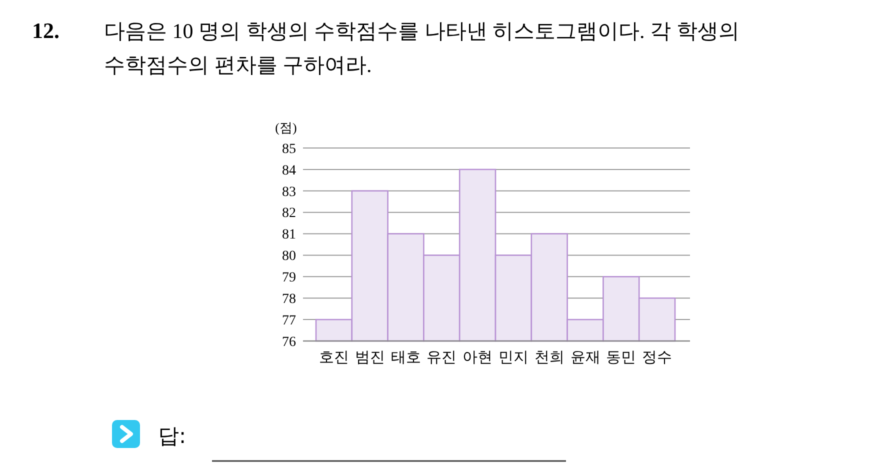 The height and width of the screenshot is (464, 884). I want to click on y-tick-label: 82, so click(289, 214).